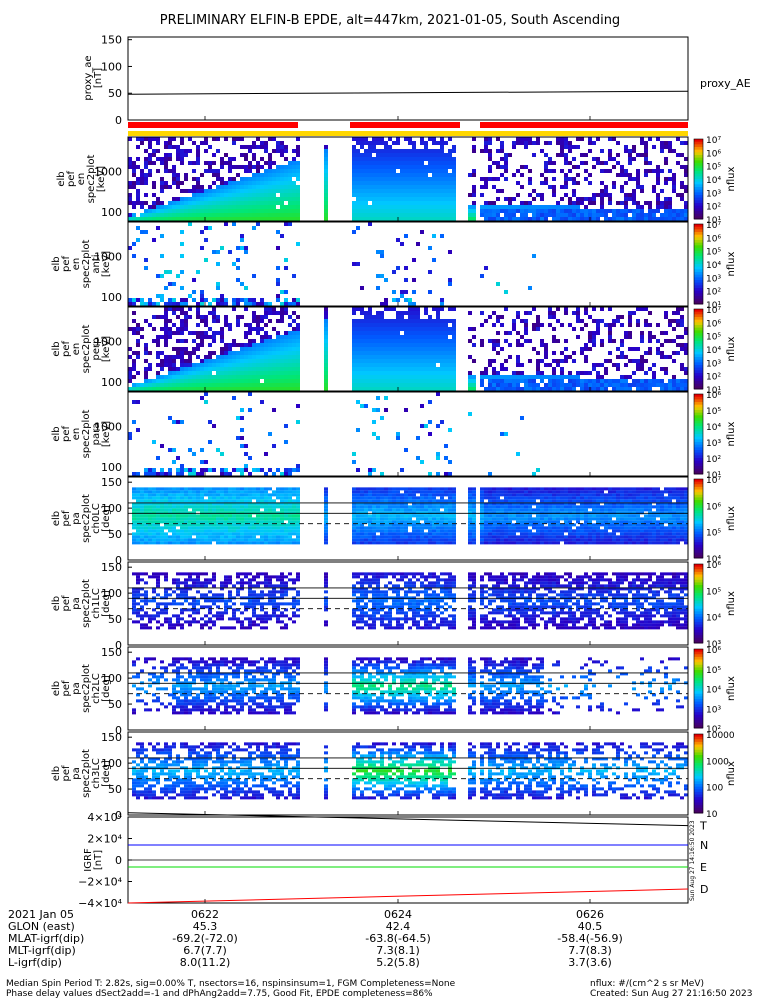  What do you see at coordinates (713, 141) in the screenshot?
I see `energy-colorbar-1-tick: 10⁷` at bounding box center [713, 141].